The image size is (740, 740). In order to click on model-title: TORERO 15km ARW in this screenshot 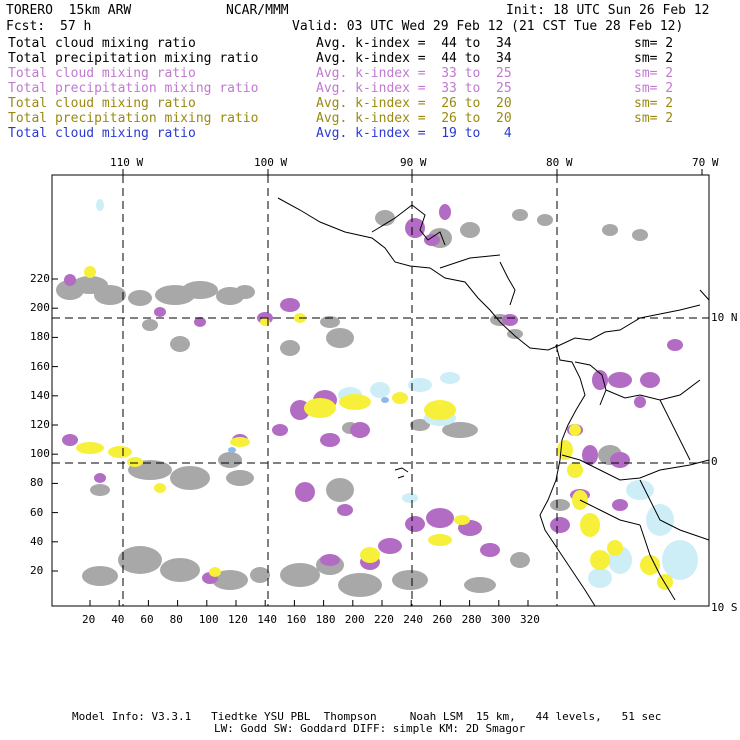, I will do `click(69, 10)`.